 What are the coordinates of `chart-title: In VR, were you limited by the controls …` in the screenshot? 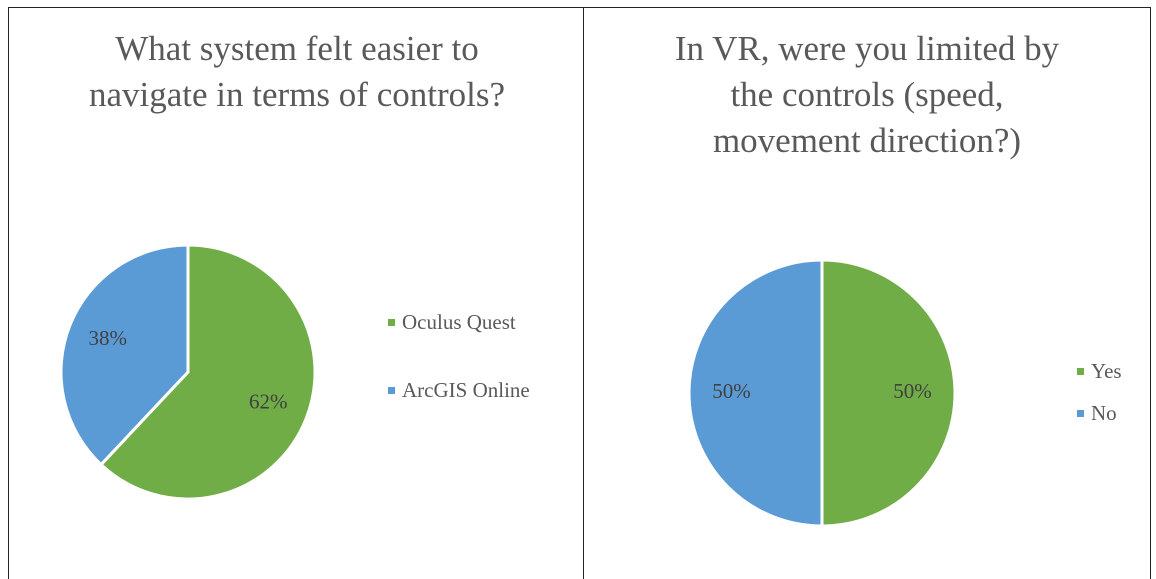 It's located at (867, 94).